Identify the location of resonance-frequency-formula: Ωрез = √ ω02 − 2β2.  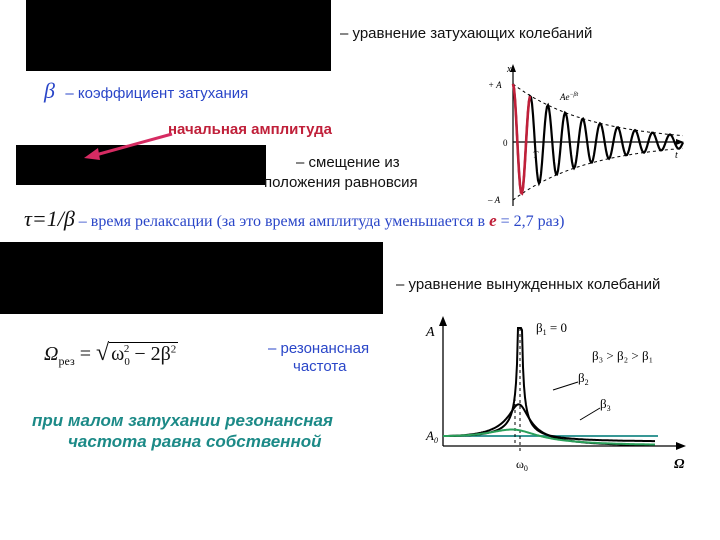
(111, 354).